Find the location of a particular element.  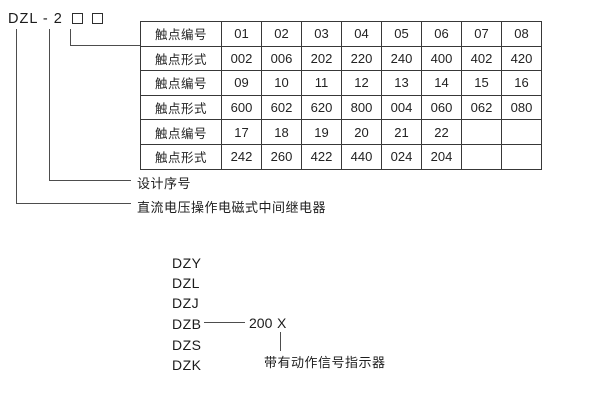

value-cell: 17 is located at coordinates (241, 132).